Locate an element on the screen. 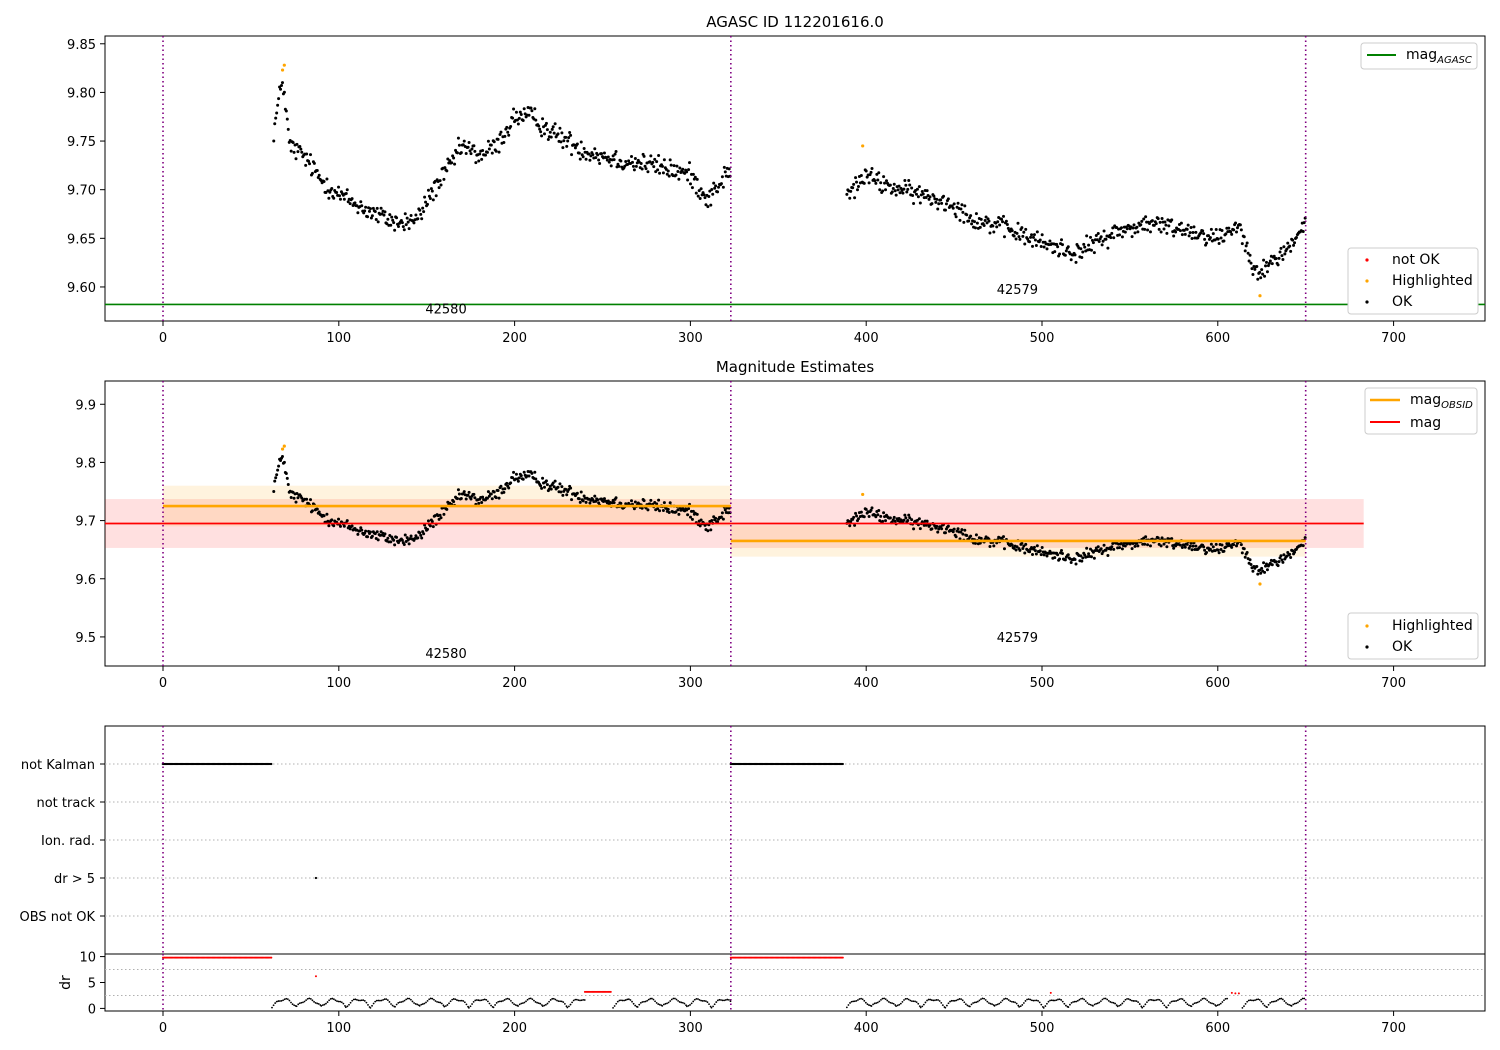 The image size is (1500, 1050). y-tick-label: 9.5 is located at coordinates (85, 638).